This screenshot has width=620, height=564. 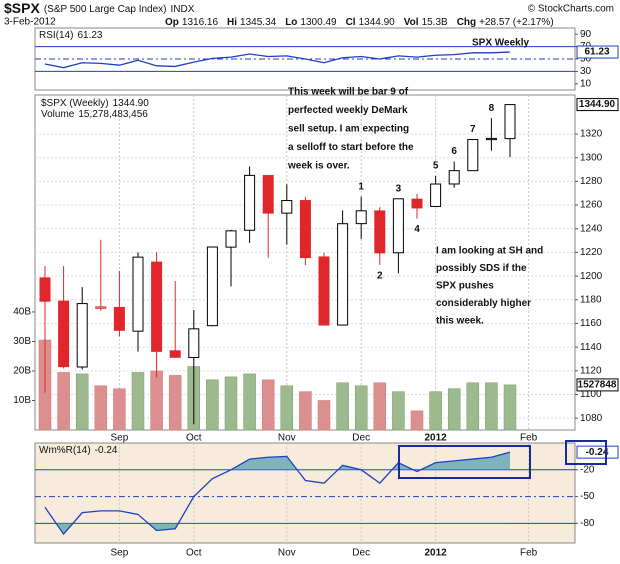 I want to click on y-tick-label: 1260, so click(x=591, y=205).